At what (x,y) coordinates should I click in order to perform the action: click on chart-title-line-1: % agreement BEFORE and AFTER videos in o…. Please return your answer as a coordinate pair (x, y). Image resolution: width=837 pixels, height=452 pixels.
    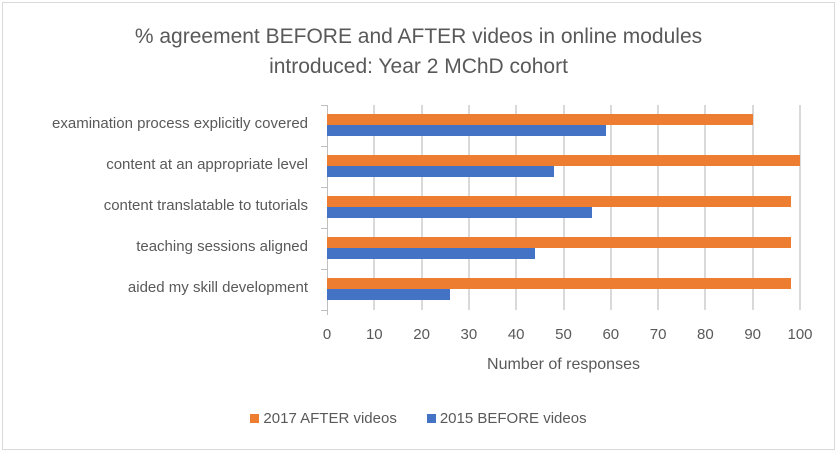
    Looking at the image, I should click on (418, 36).